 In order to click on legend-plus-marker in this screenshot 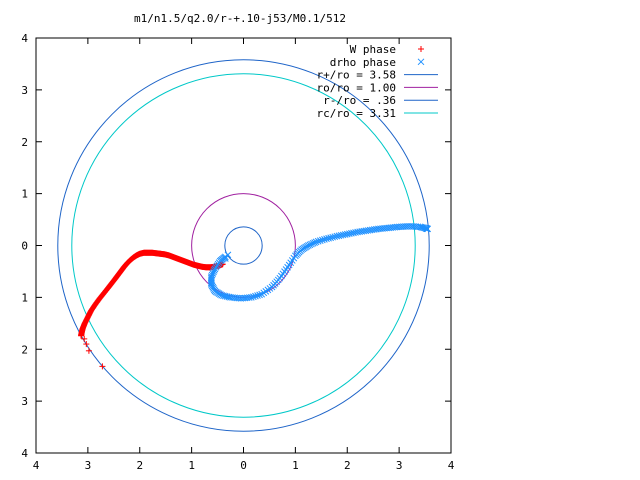, I will do `click(421, 49)`.